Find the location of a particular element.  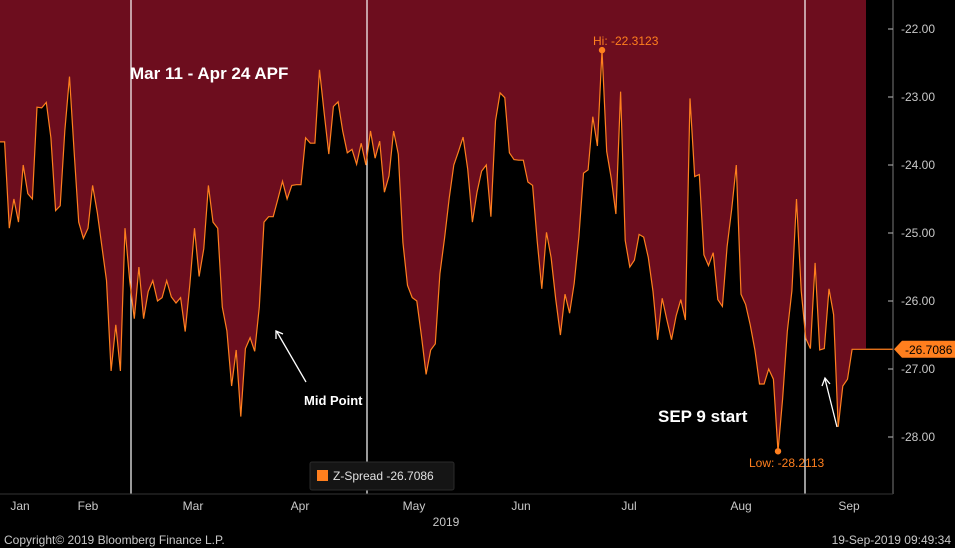

x-tick-label: Apr is located at coordinates (300, 506).